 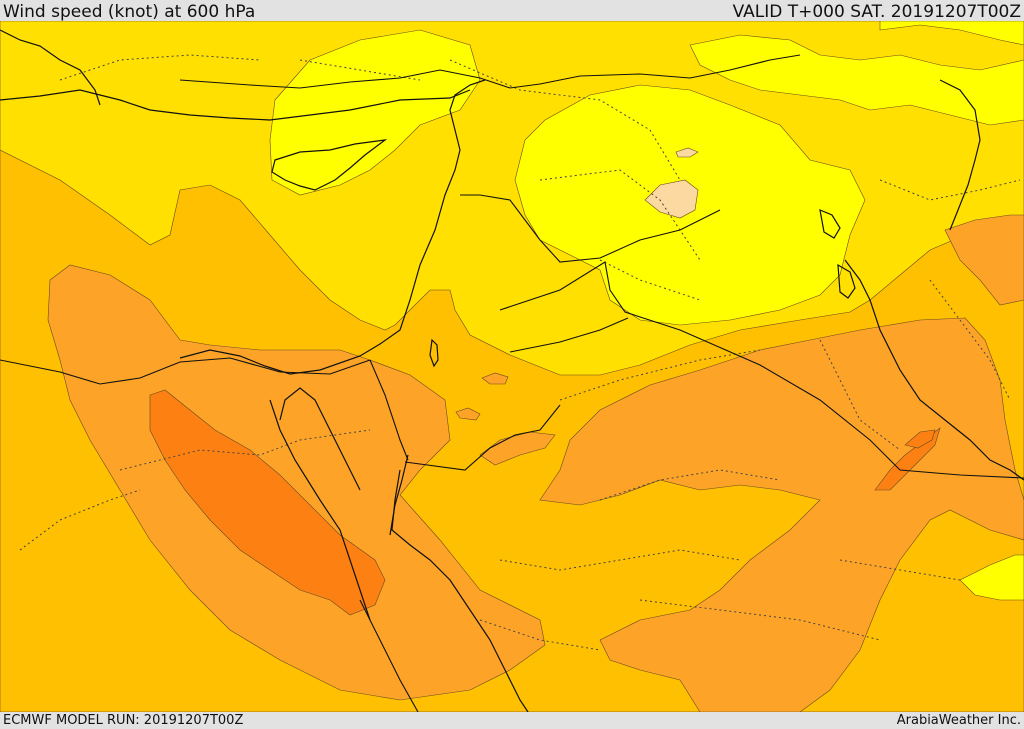 What do you see at coordinates (671, 199) in the screenshot?
I see `field-peach-spot` at bounding box center [671, 199].